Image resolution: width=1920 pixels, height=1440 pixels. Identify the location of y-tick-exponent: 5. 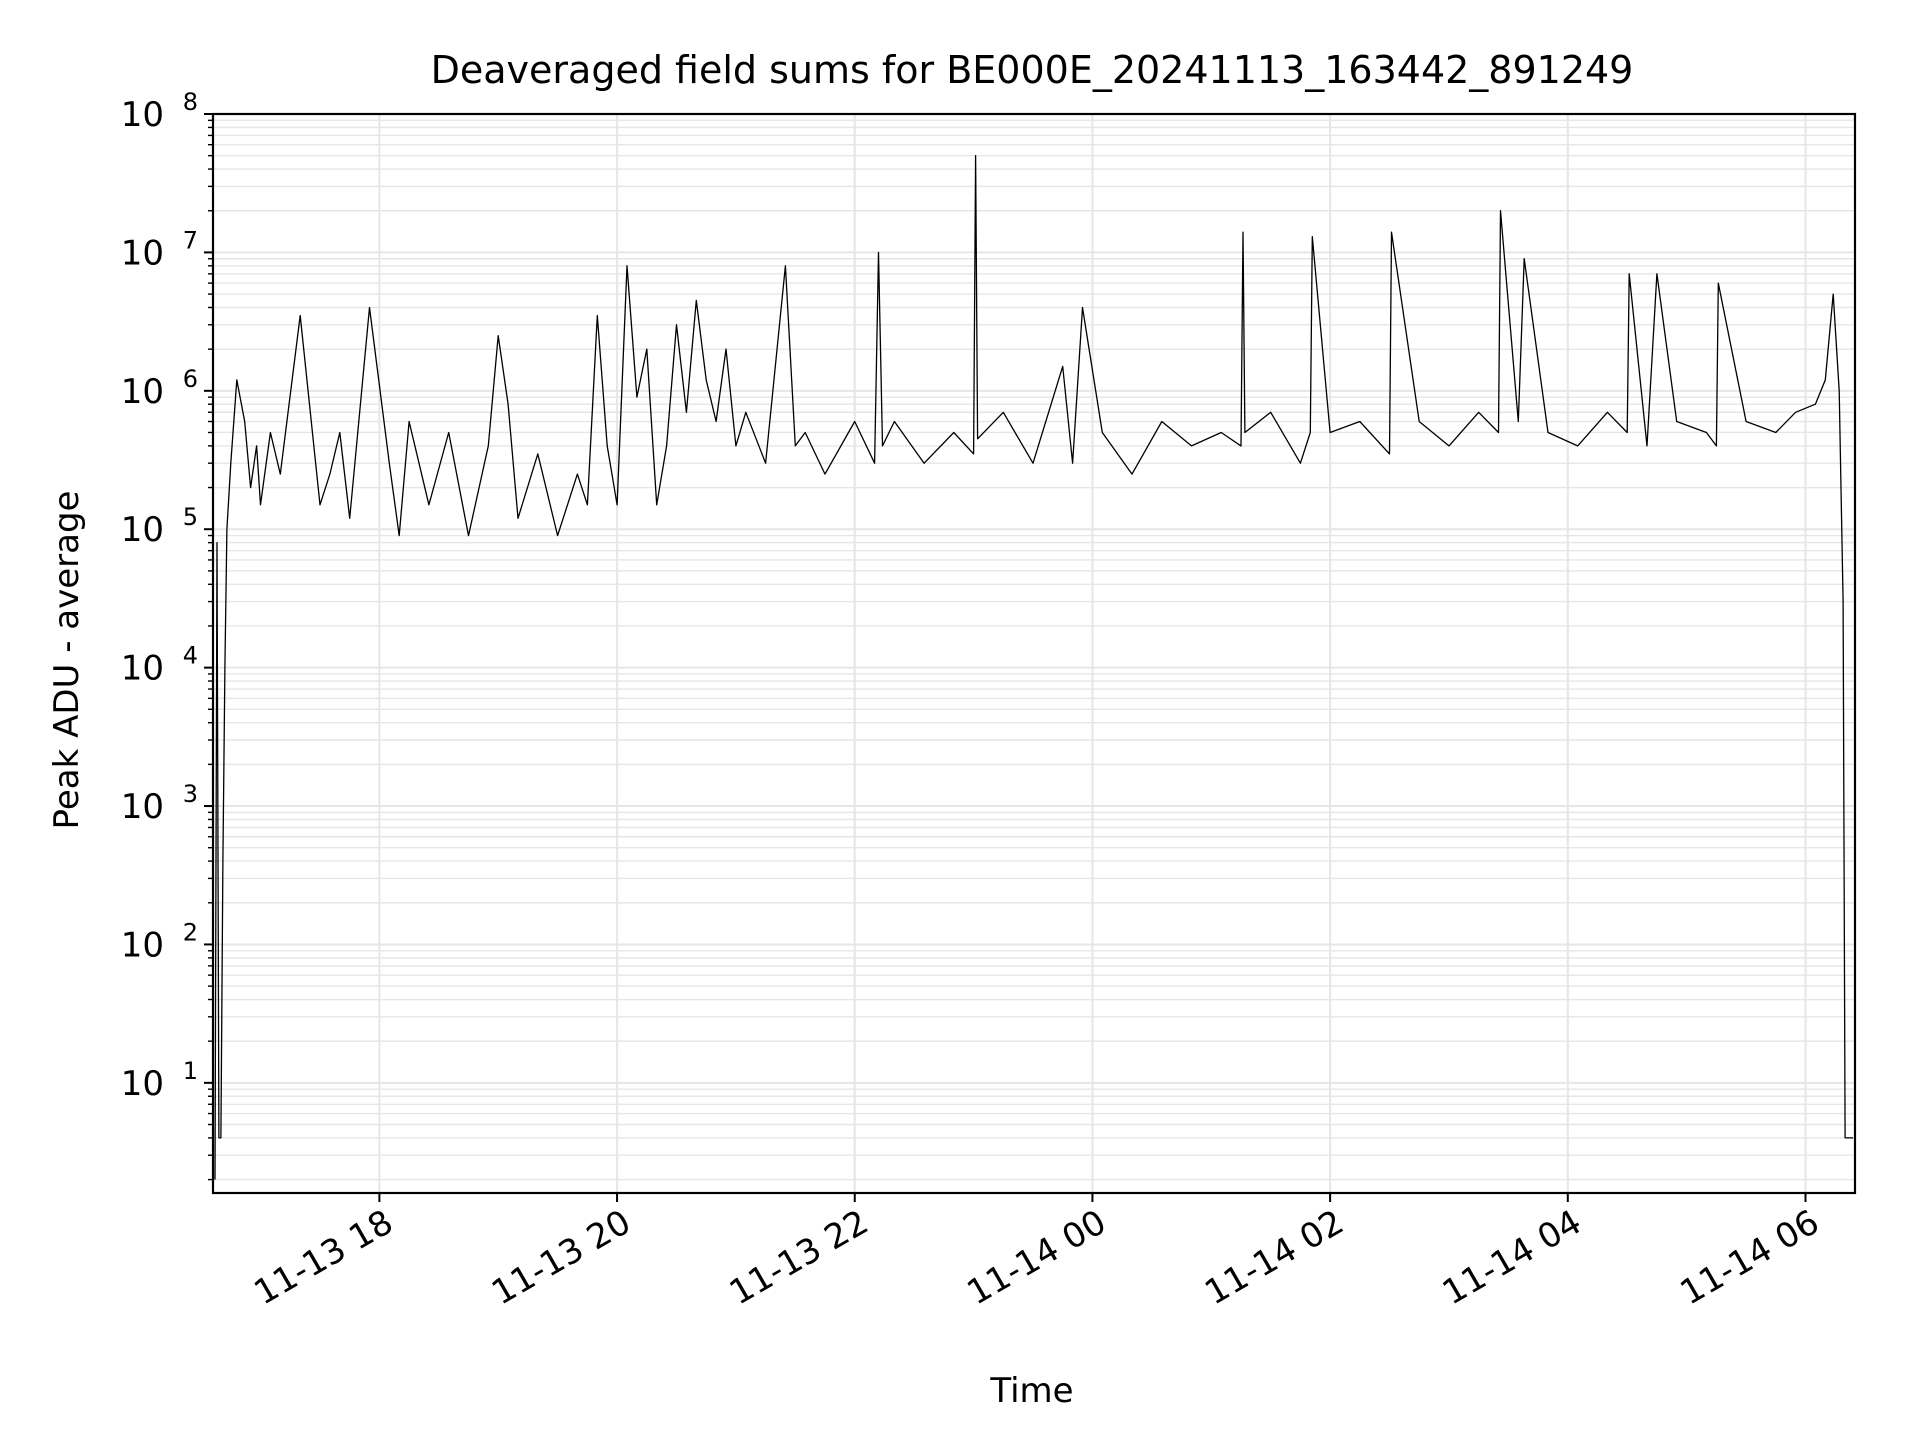
(190, 517).